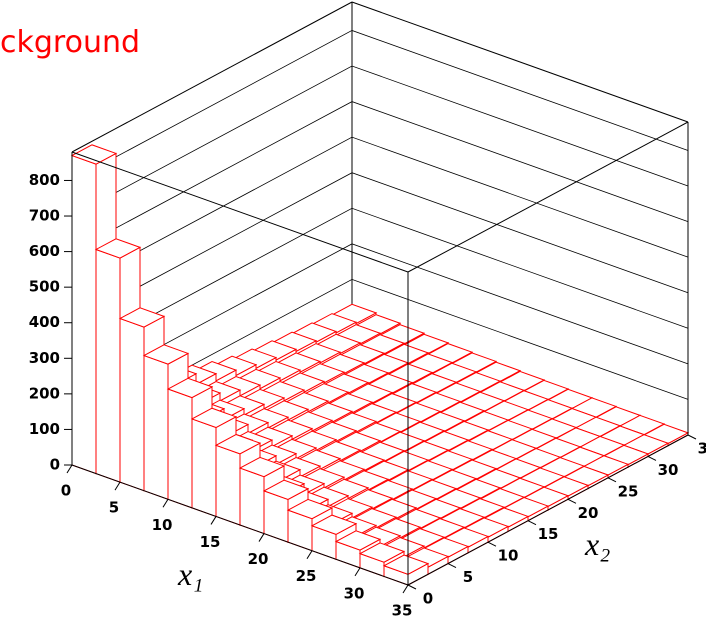 The height and width of the screenshot is (635, 706). What do you see at coordinates (468, 577) in the screenshot?
I see `y-tick-label: 5` at bounding box center [468, 577].